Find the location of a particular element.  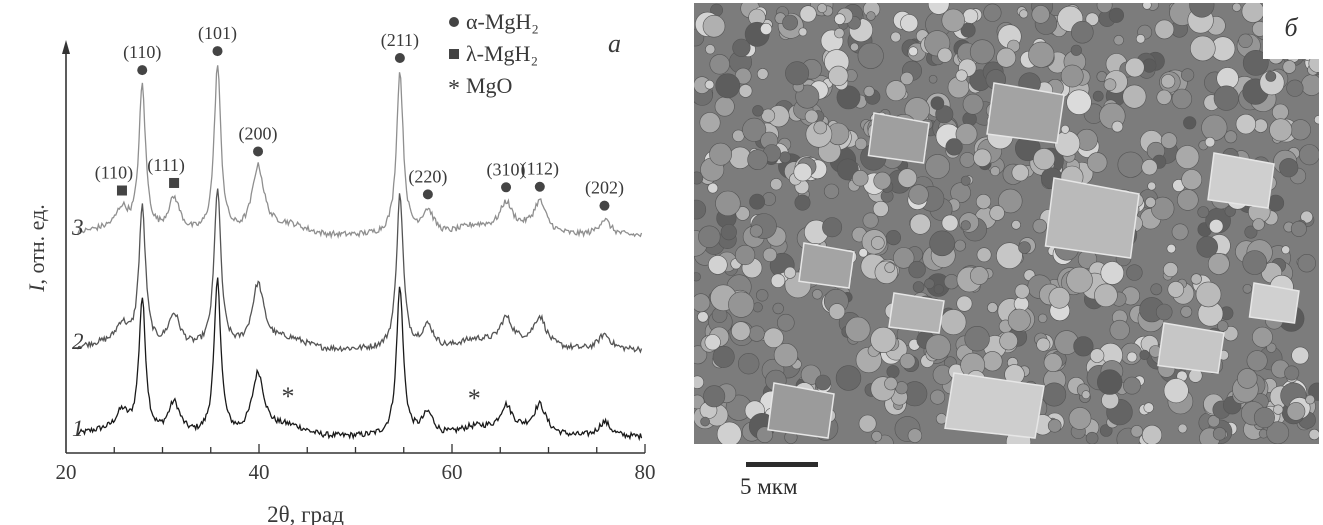

hkl-label: (211) is located at coordinates (400, 40).